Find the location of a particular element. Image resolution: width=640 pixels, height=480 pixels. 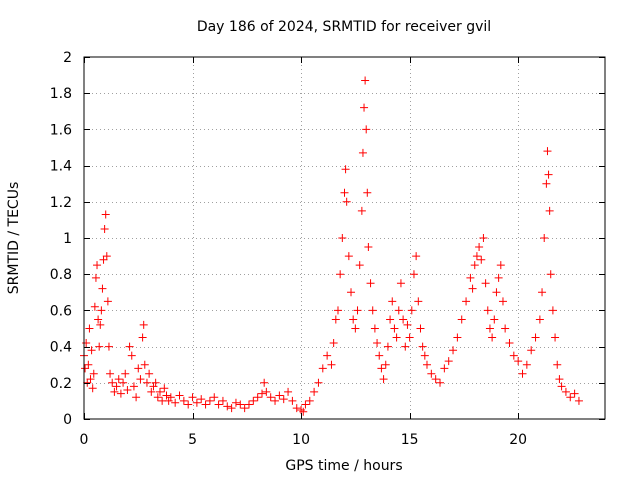

y-axis-label: SRMTID / TECUs is located at coordinates (14, 238).